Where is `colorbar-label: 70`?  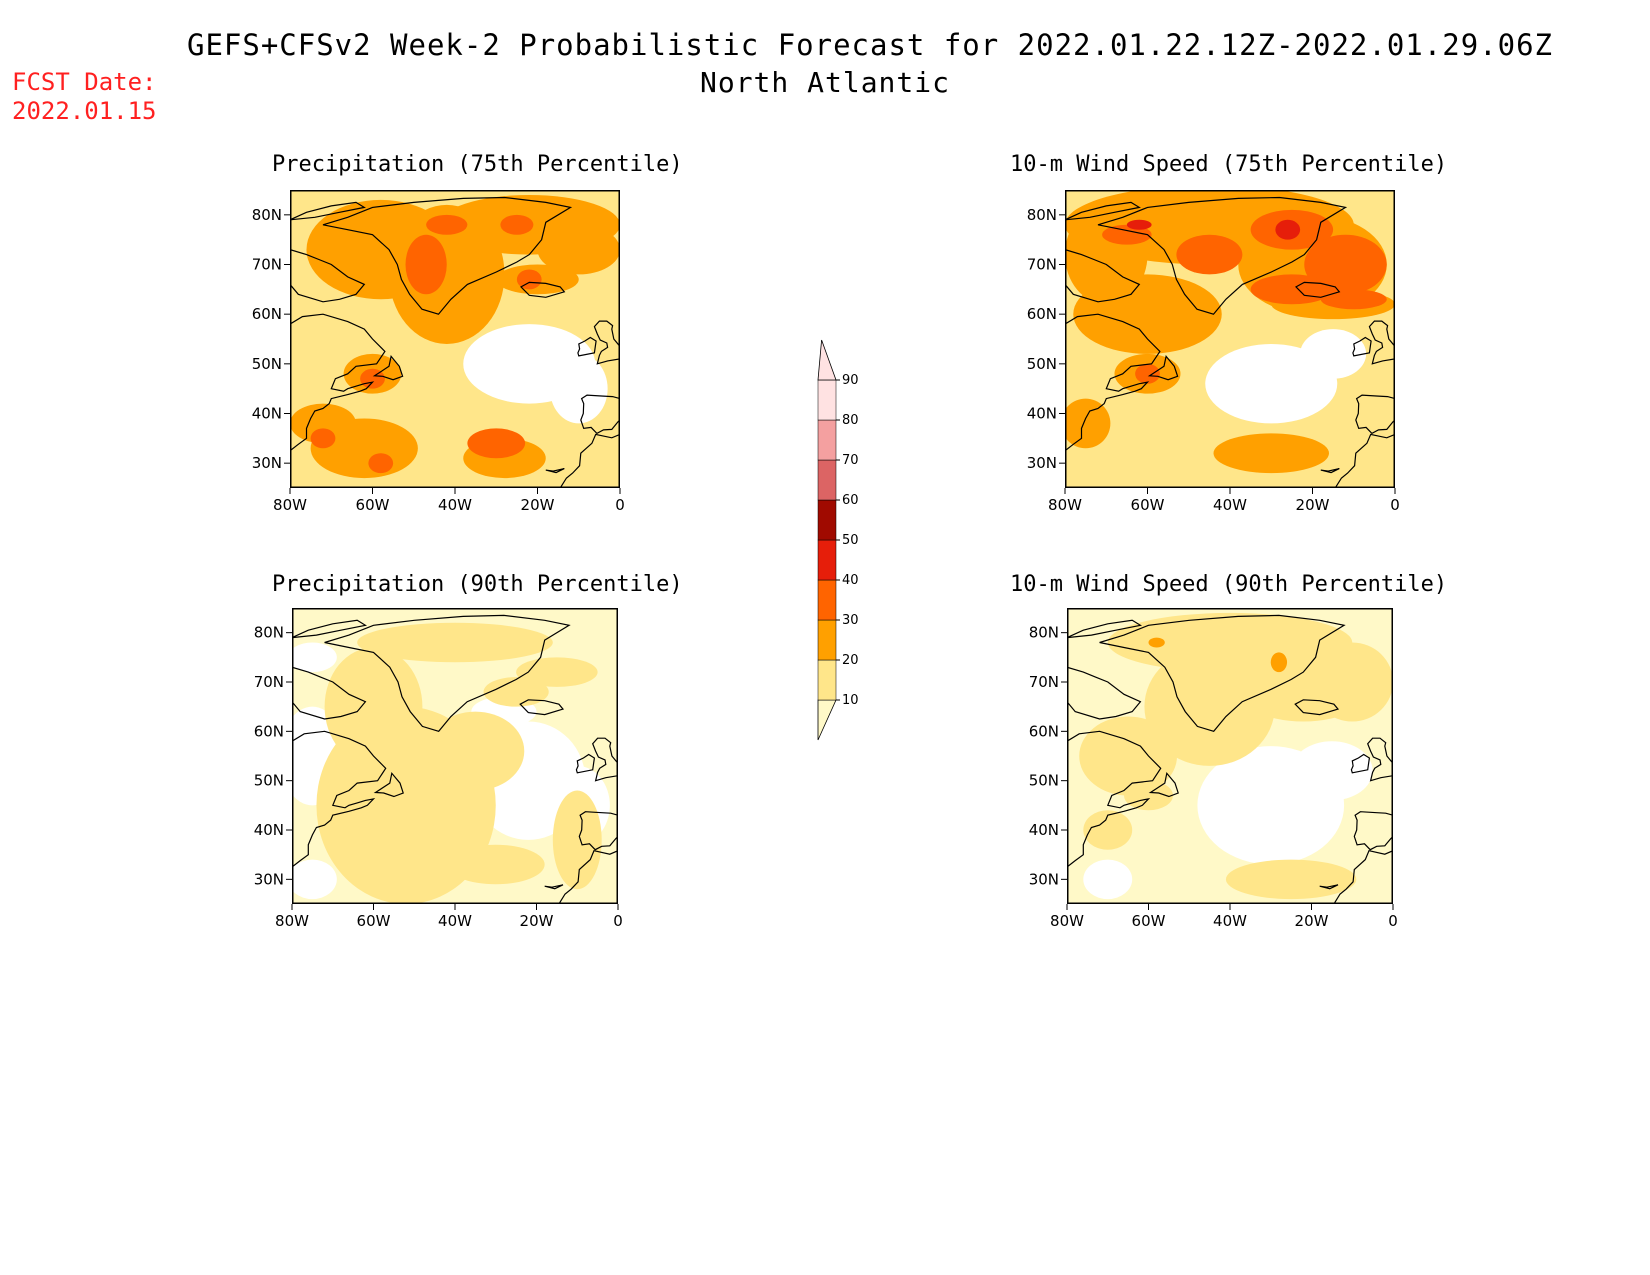 colorbar-label: 70 is located at coordinates (850, 460).